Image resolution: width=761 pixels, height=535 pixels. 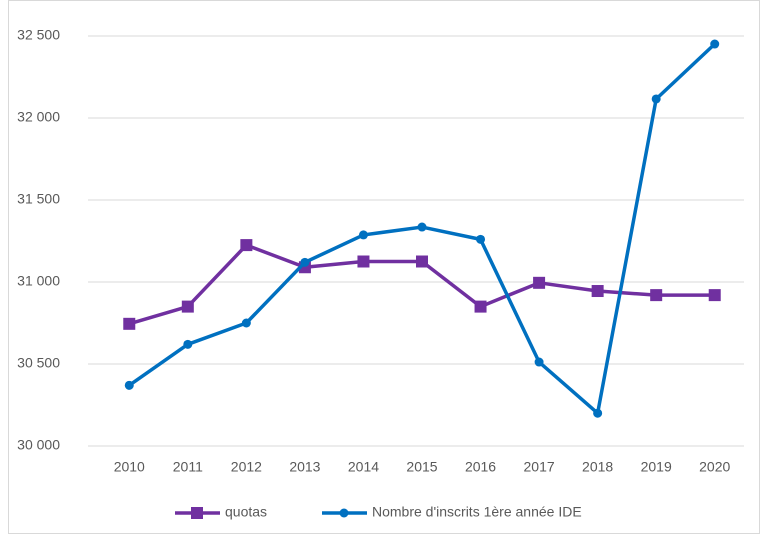 What do you see at coordinates (38, 117) in the screenshot?
I see `y-tick-label: 32 000` at bounding box center [38, 117].